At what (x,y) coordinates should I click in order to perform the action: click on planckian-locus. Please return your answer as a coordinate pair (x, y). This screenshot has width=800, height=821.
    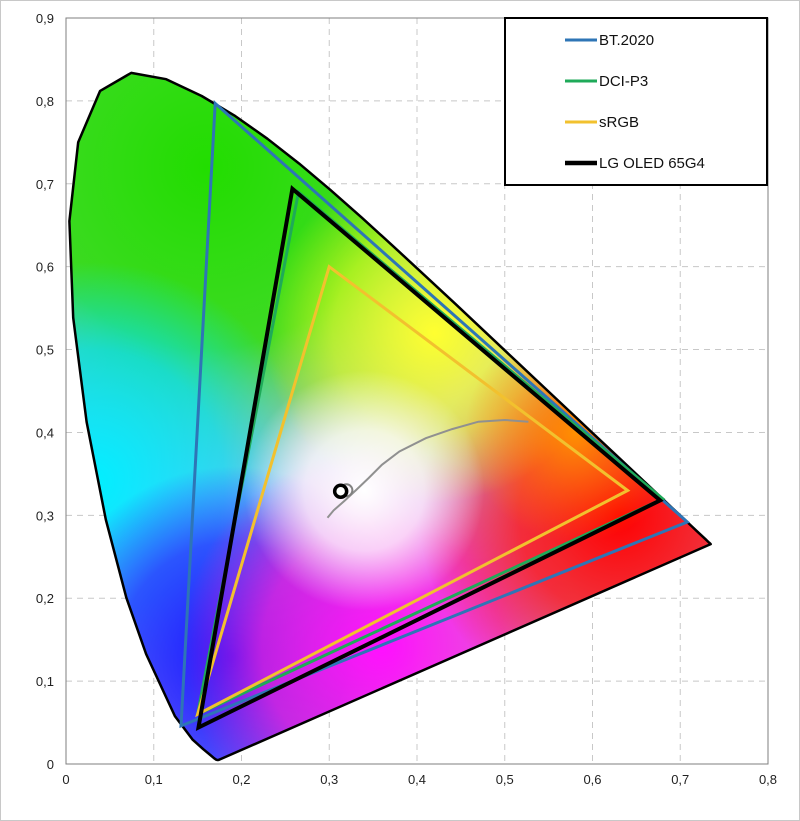
    Looking at the image, I should click on (427, 468).